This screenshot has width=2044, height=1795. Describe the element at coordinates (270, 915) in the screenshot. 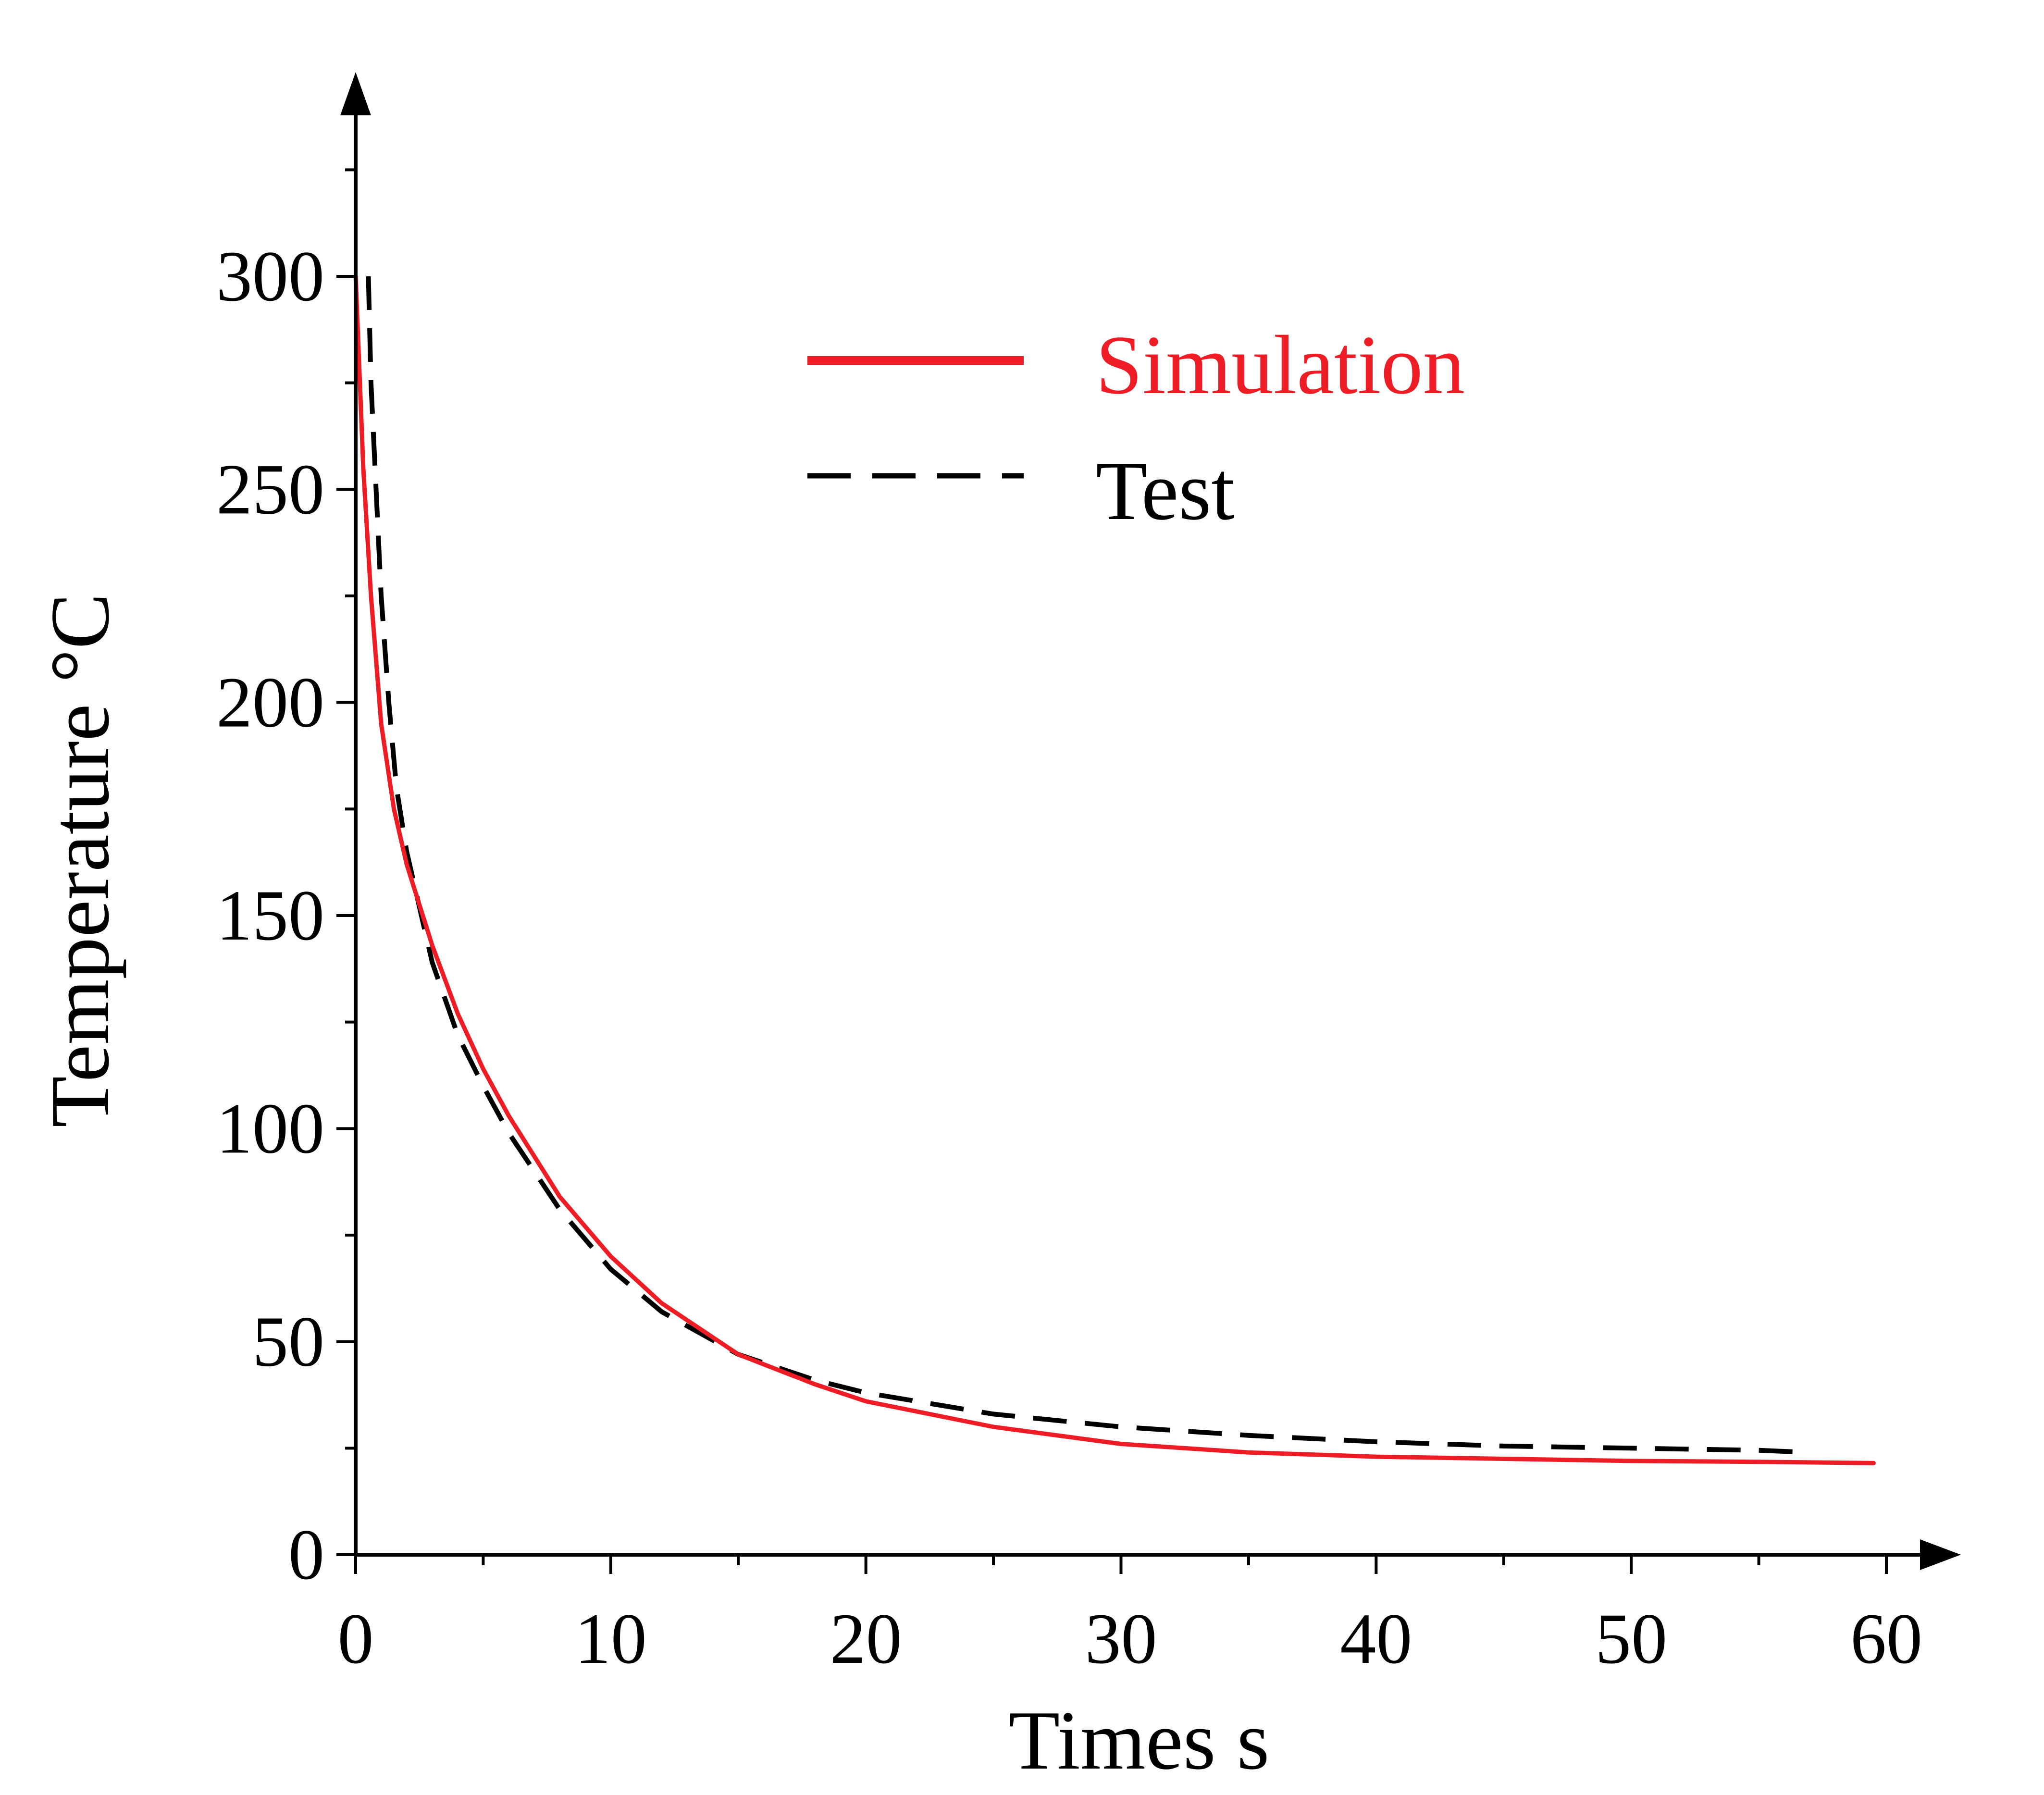

I see `y-tick-label-150: 150` at that location.